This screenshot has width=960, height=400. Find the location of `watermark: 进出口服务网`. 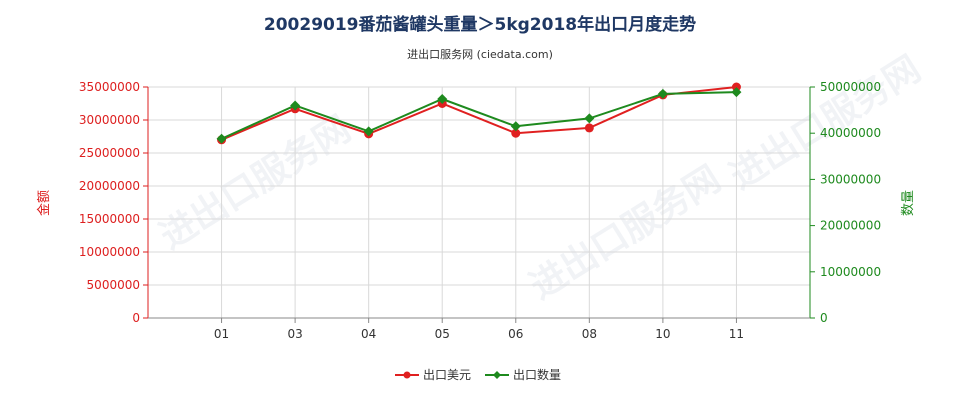

watermark: 进出口服务网 is located at coordinates (255, 182).